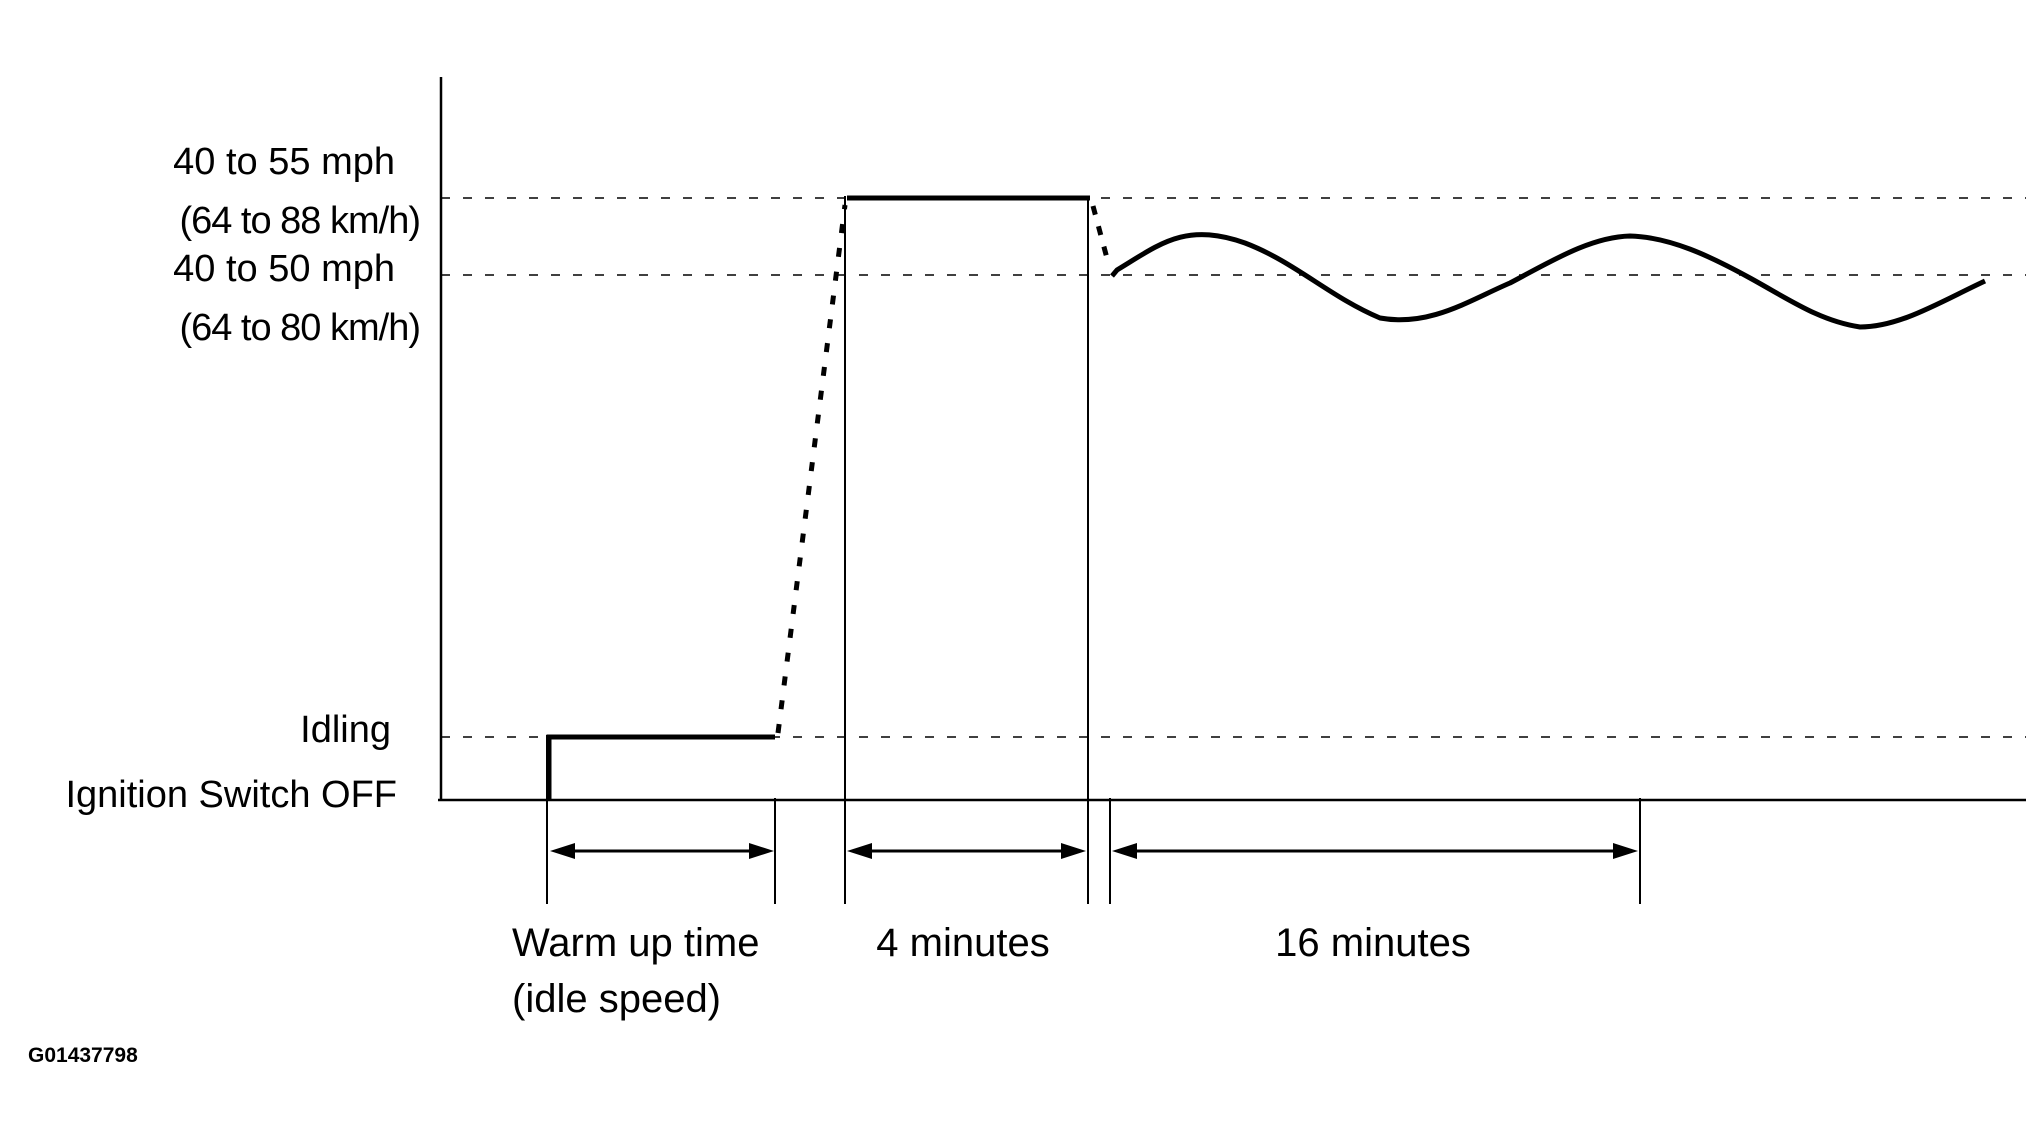  Describe the element at coordinates (299, 328) in the screenshot. I see `label-mid-speed-kmh: (64 to 80 km/h)` at that location.